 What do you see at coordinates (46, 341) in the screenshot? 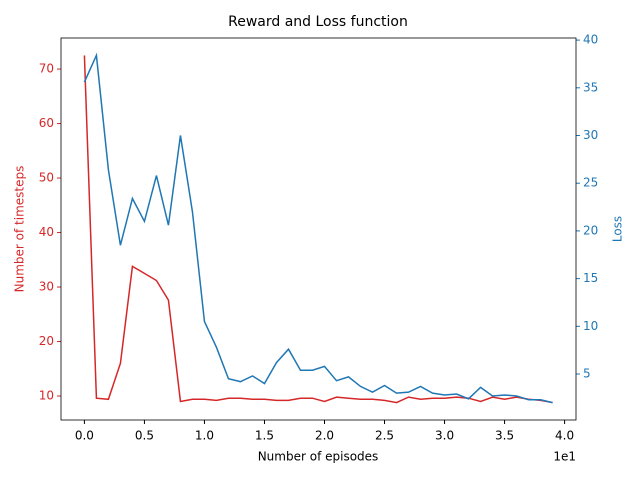
I see `y-tick-label: 20` at bounding box center [46, 341].